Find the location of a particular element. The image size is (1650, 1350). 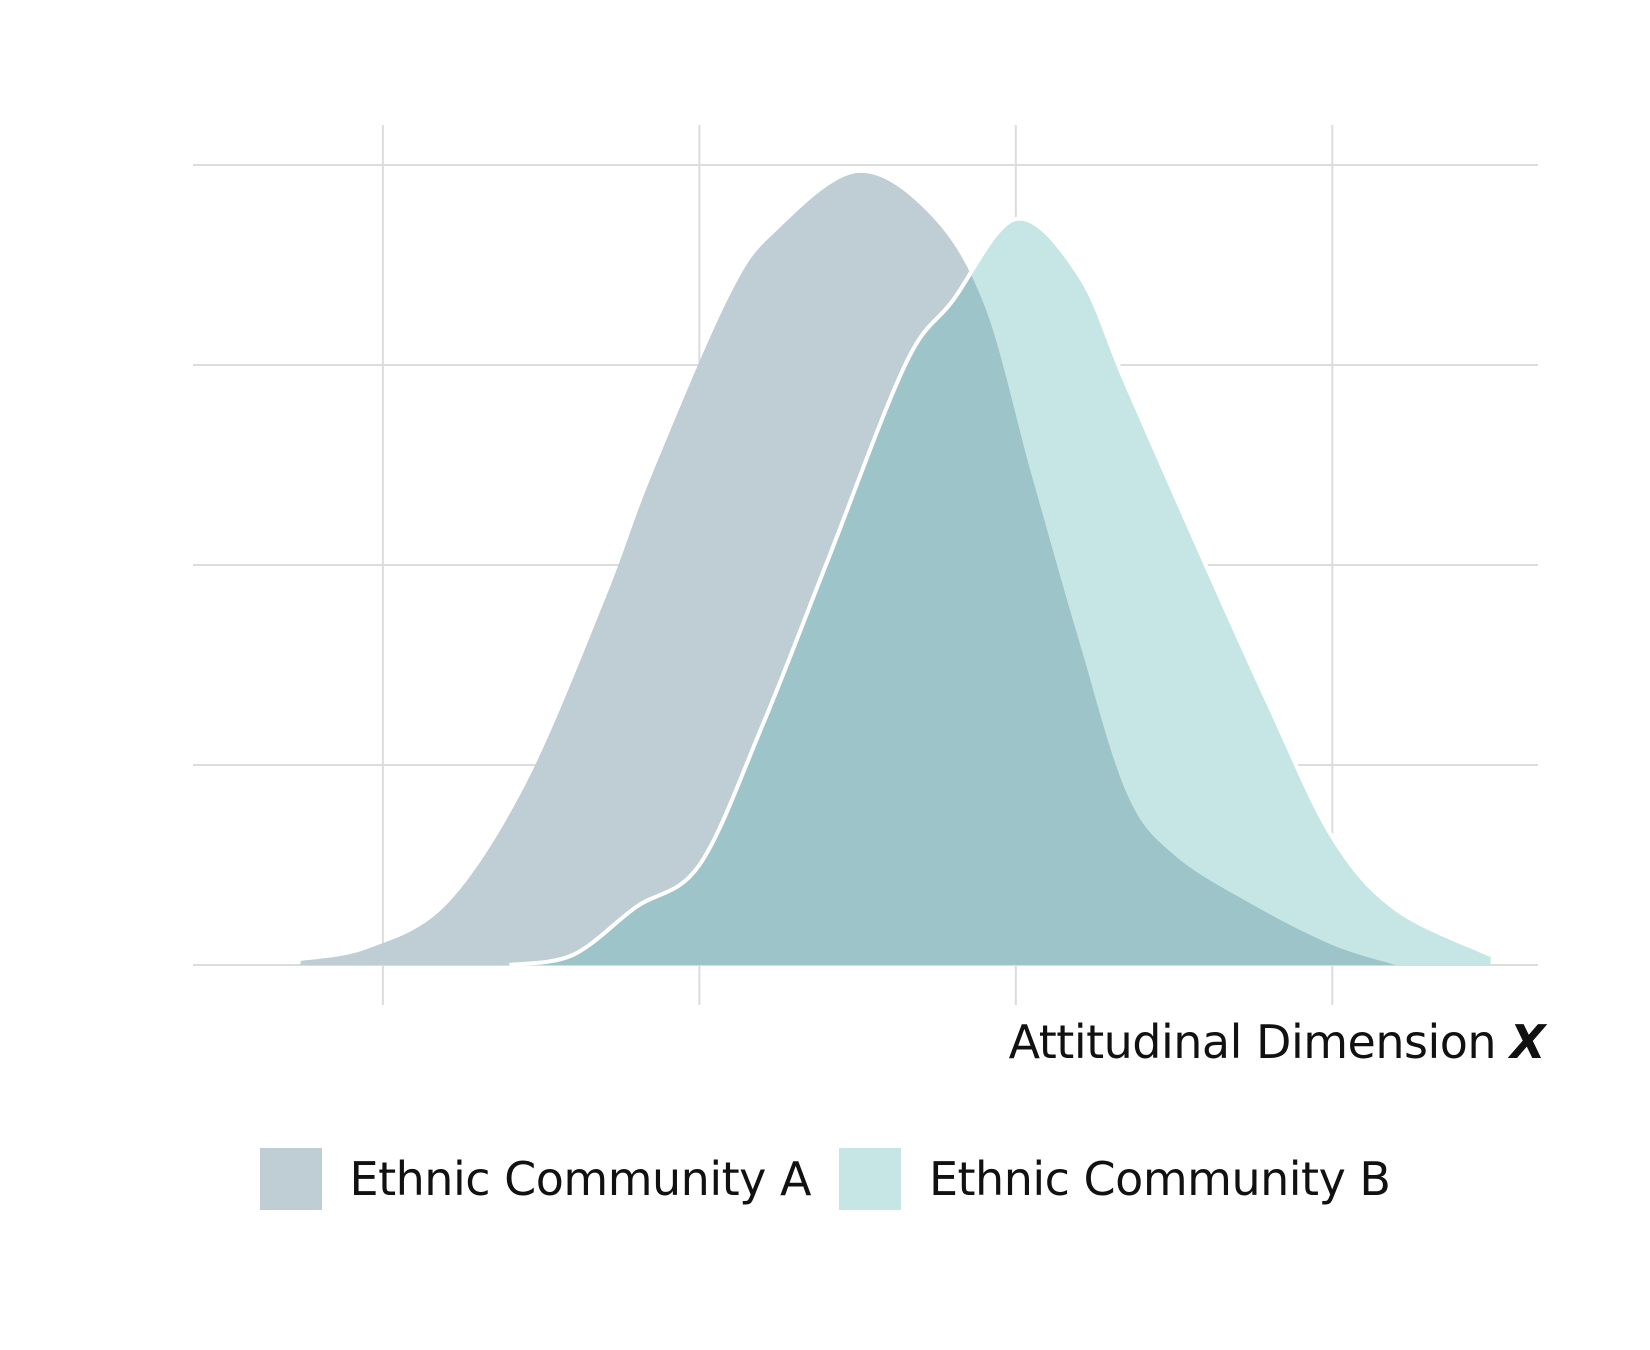

legend-item-a: Ethnic Community A is located at coordinates (535, 1179).